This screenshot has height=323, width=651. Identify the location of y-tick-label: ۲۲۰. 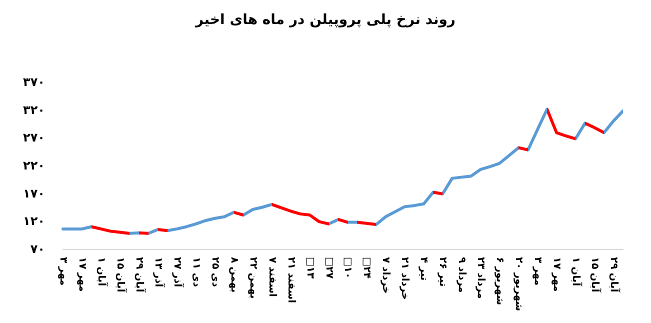
(34, 165).